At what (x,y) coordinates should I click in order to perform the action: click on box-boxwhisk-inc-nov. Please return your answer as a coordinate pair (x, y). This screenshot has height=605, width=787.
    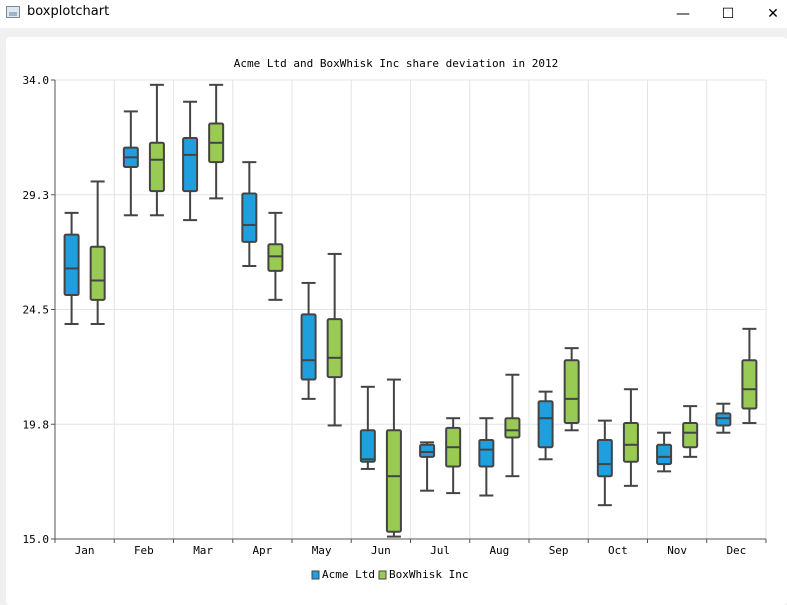
    Looking at the image, I should click on (690, 431).